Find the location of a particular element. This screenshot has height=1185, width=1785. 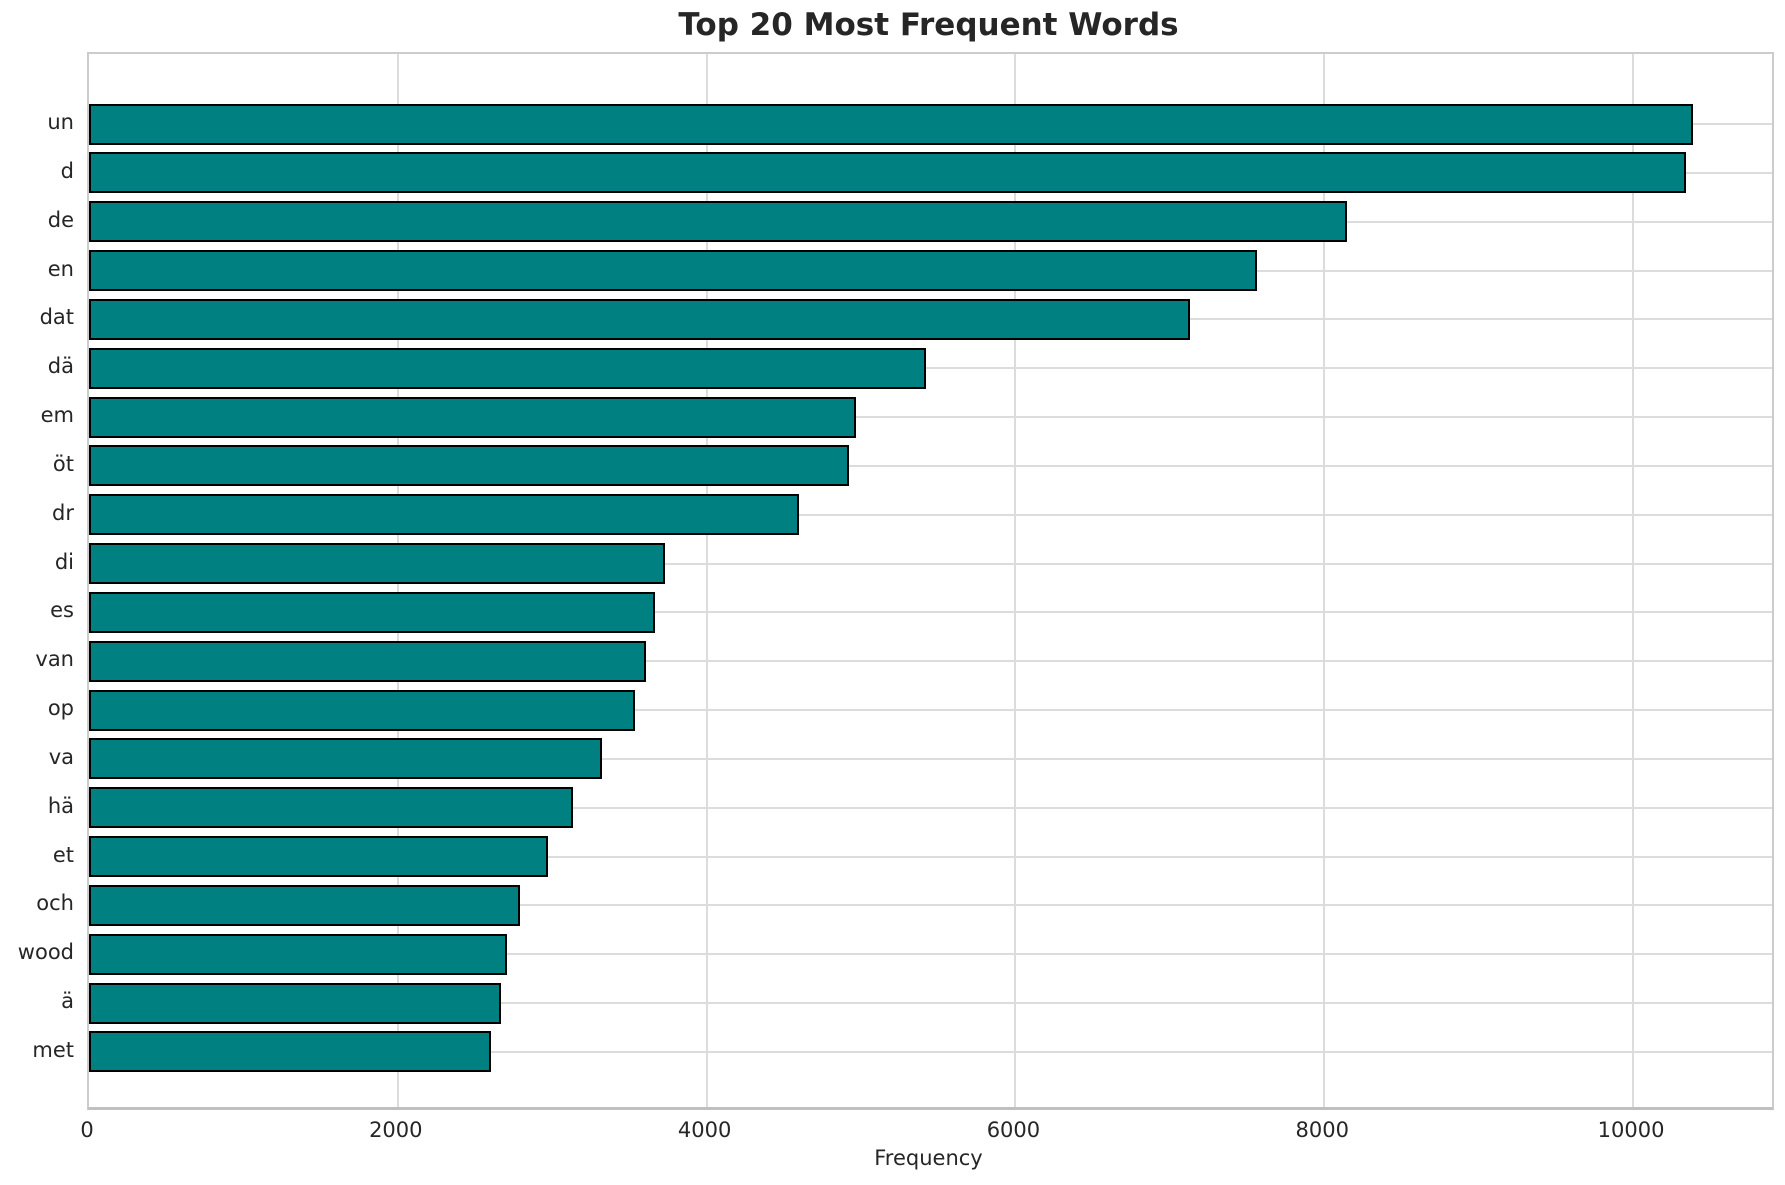

bar-met is located at coordinates (290, 1052).